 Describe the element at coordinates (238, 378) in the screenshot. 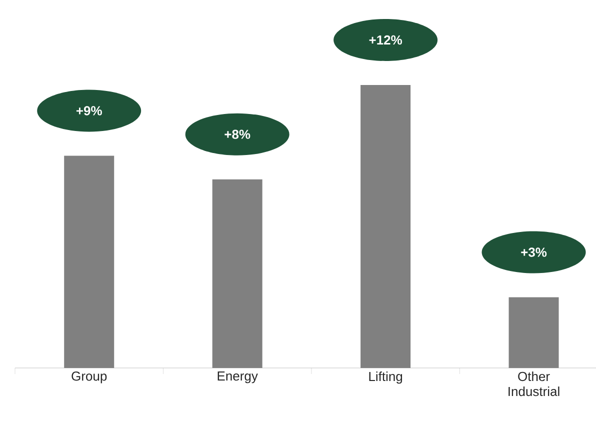

I see `x-tick-label: Energy` at that location.